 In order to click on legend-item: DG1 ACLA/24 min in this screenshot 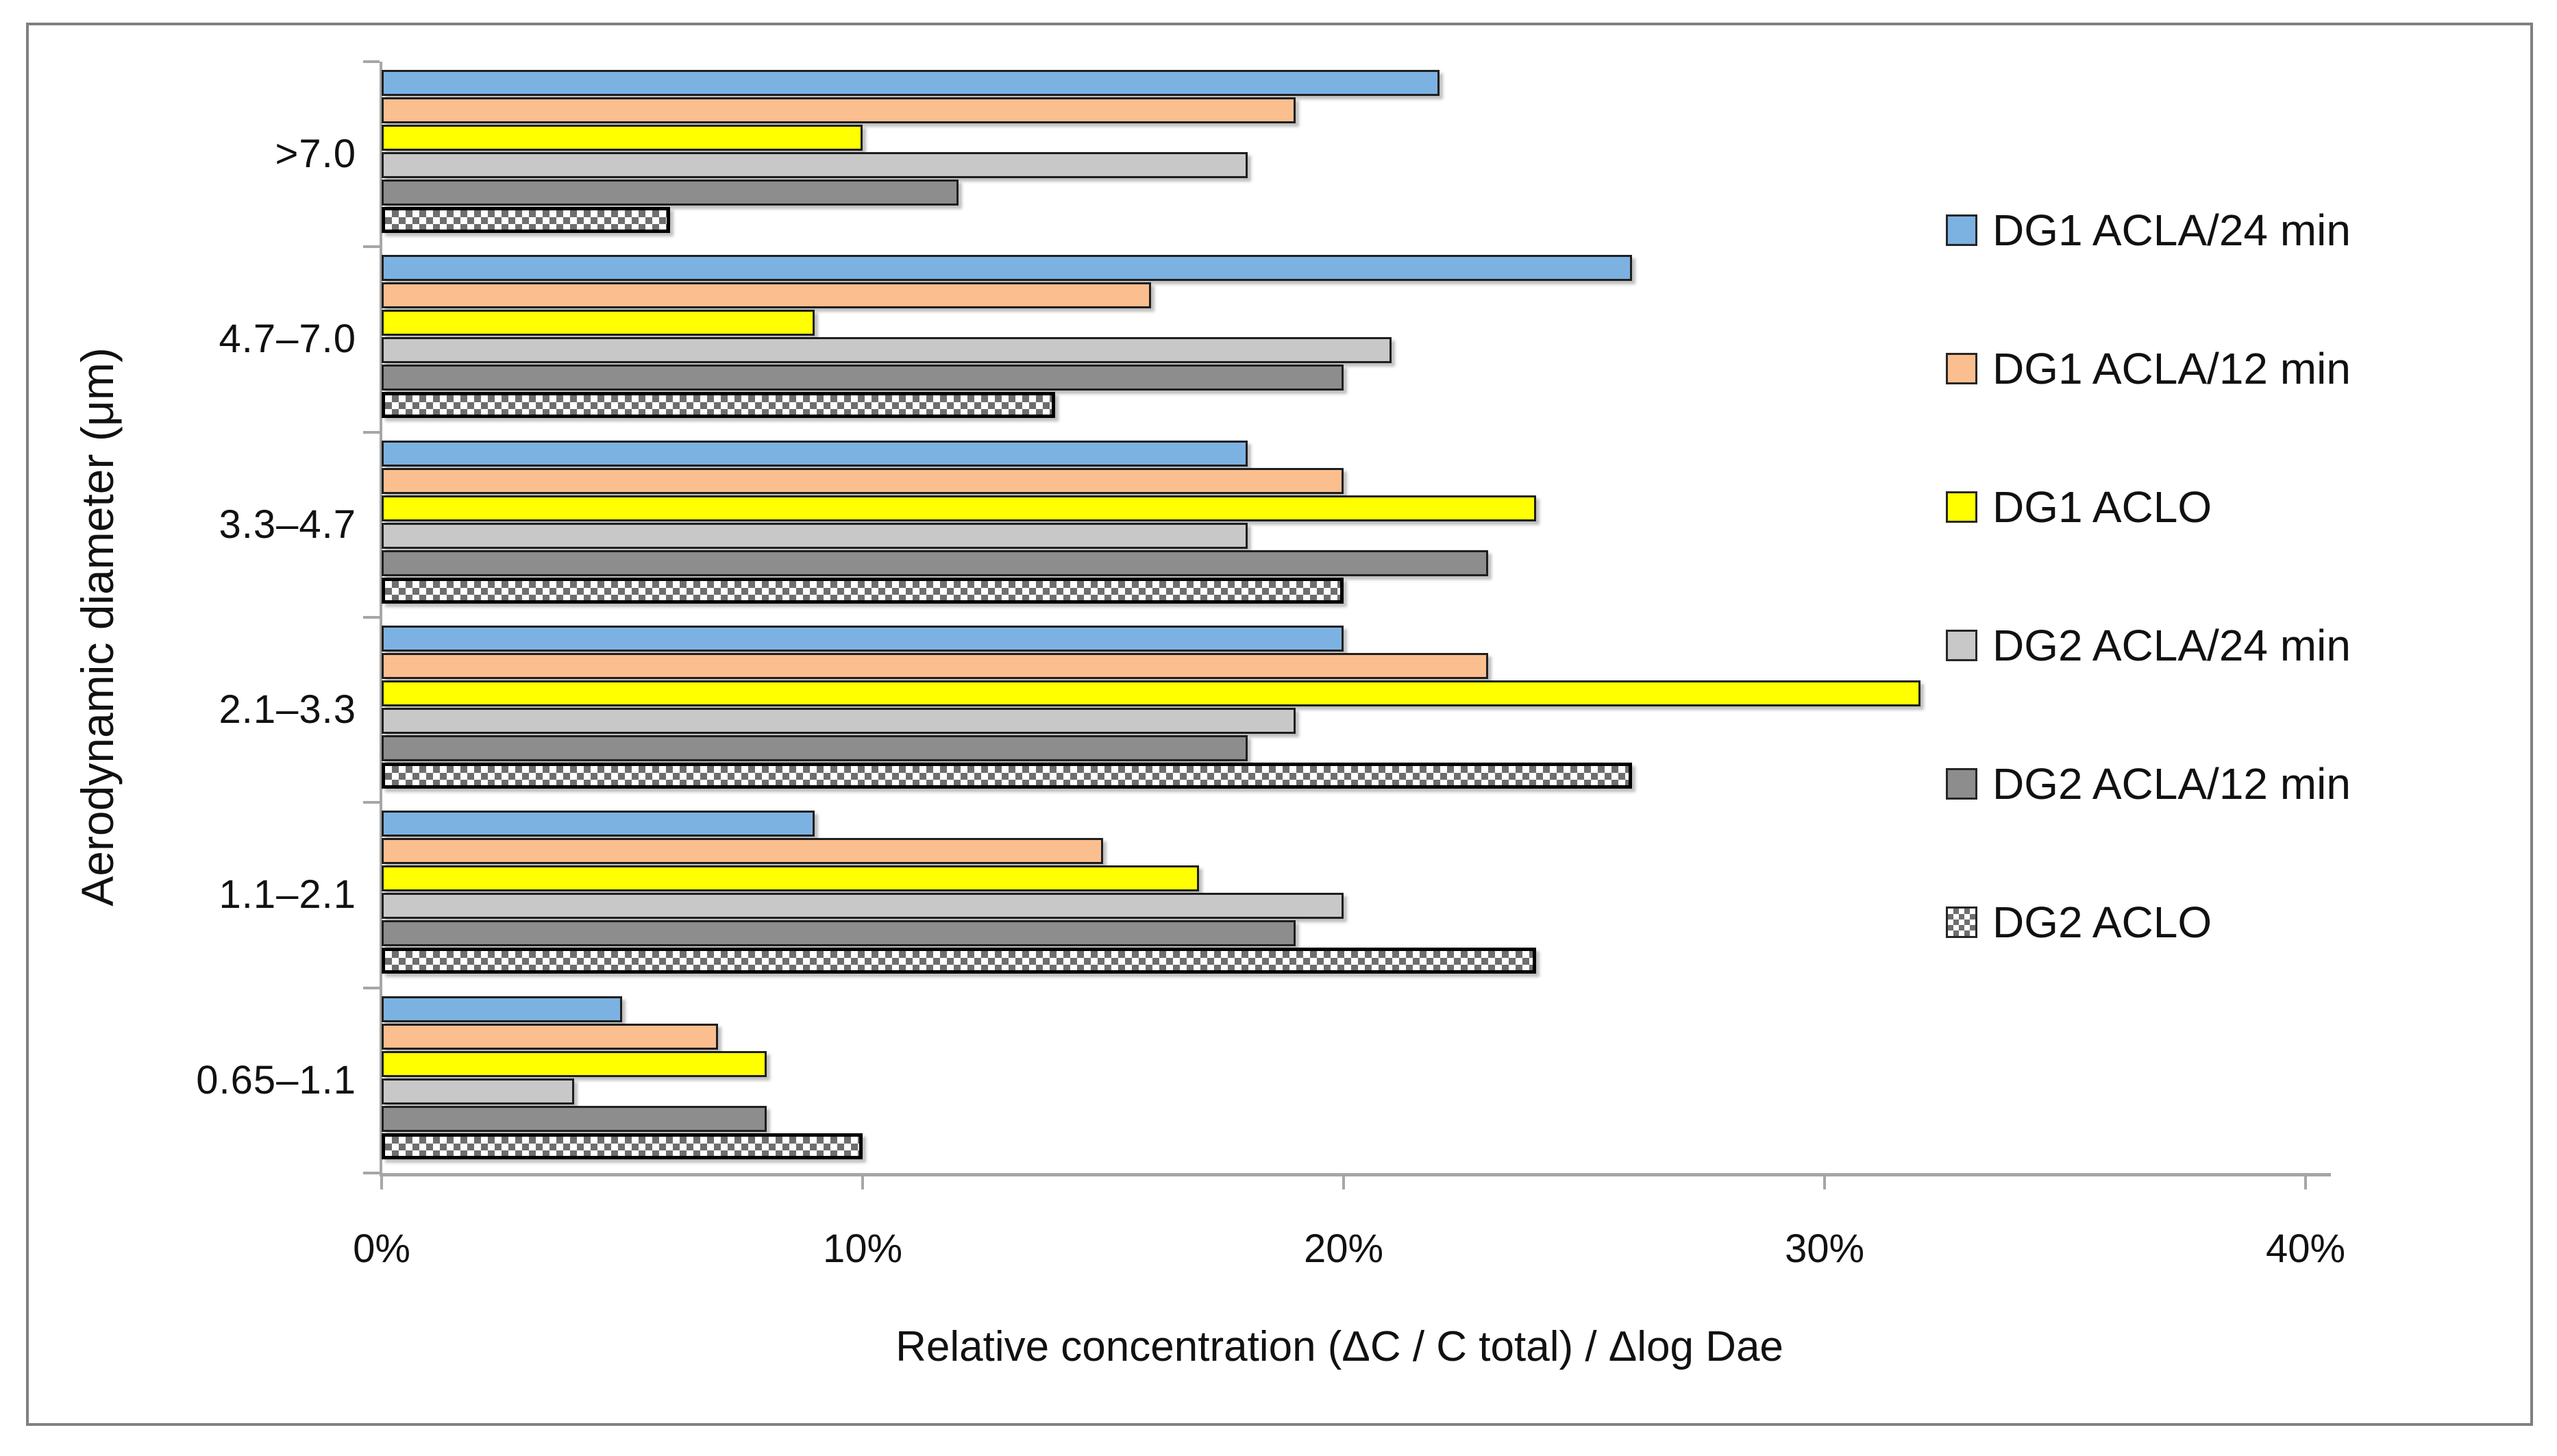, I will do `click(2148, 230)`.